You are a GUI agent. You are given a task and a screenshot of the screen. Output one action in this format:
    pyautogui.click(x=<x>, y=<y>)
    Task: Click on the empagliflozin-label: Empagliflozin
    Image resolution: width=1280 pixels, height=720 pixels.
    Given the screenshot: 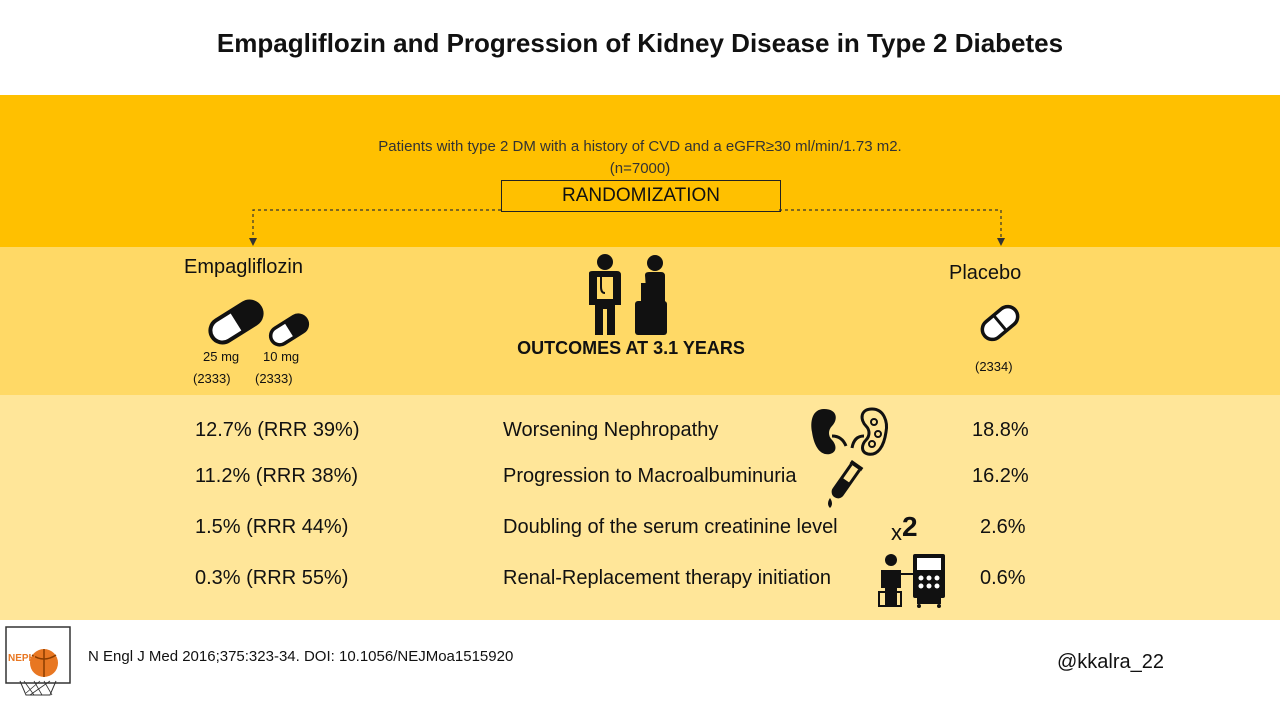 What is the action you would take?
    pyautogui.click(x=243, y=267)
    